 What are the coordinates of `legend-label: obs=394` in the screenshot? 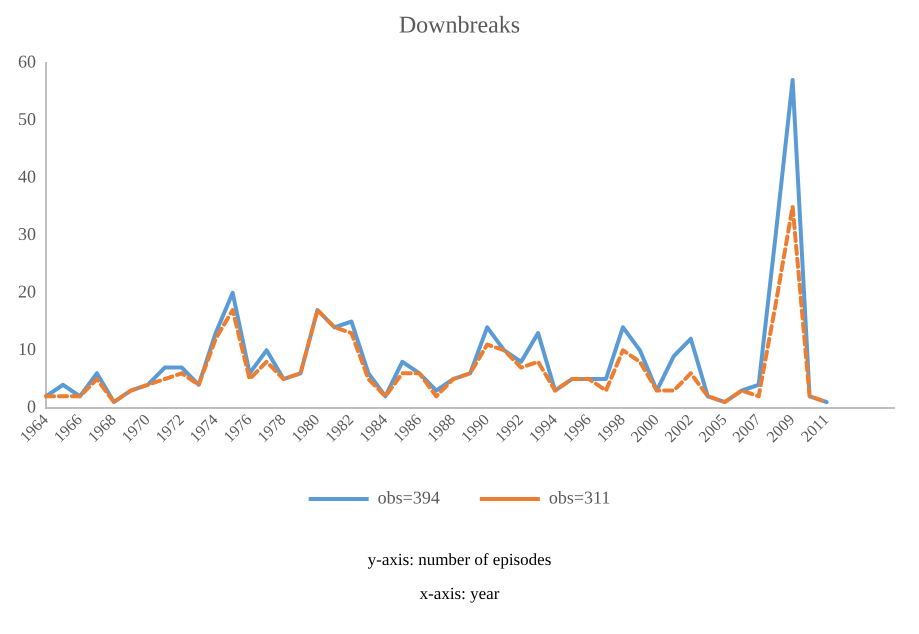 It's located at (409, 498).